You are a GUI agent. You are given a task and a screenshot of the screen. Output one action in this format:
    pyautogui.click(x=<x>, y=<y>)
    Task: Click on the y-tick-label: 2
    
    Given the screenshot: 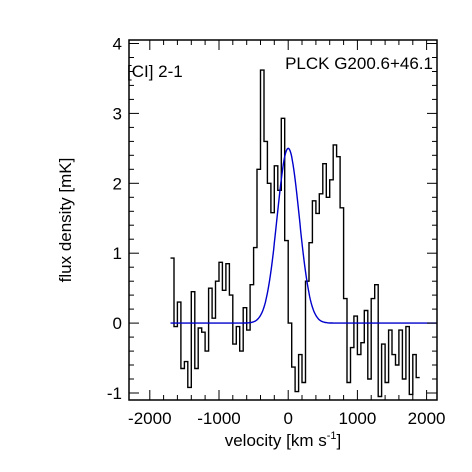 What is the action you would take?
    pyautogui.click(x=117, y=183)
    